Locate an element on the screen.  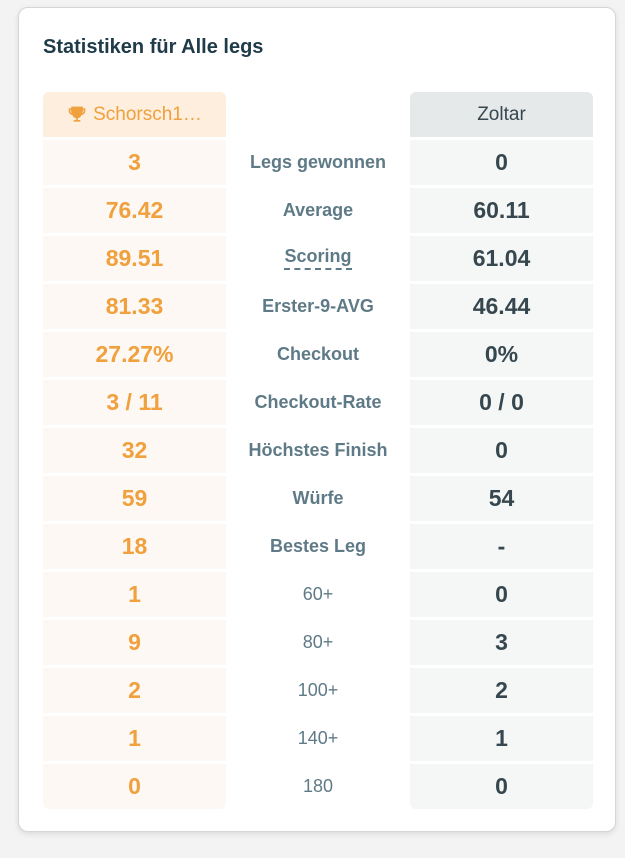
stat-left-value: 18 is located at coordinates (134, 546).